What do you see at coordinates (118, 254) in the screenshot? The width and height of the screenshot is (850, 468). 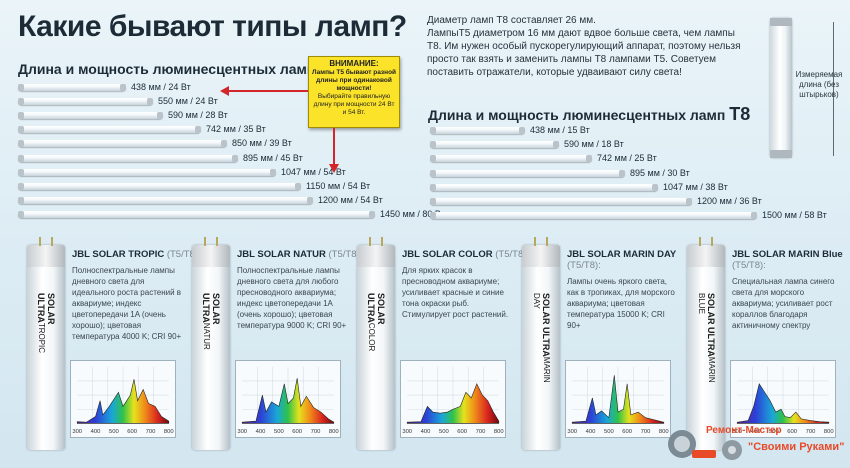 I see `product-name-text: JBL SOLAR TROPIC` at bounding box center [118, 254].